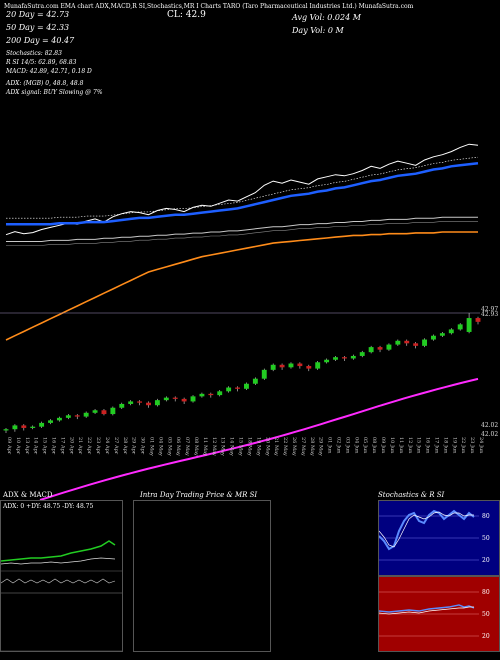 The image size is (500, 660). I want to click on ema50-shadow-line, so click(242, 233).